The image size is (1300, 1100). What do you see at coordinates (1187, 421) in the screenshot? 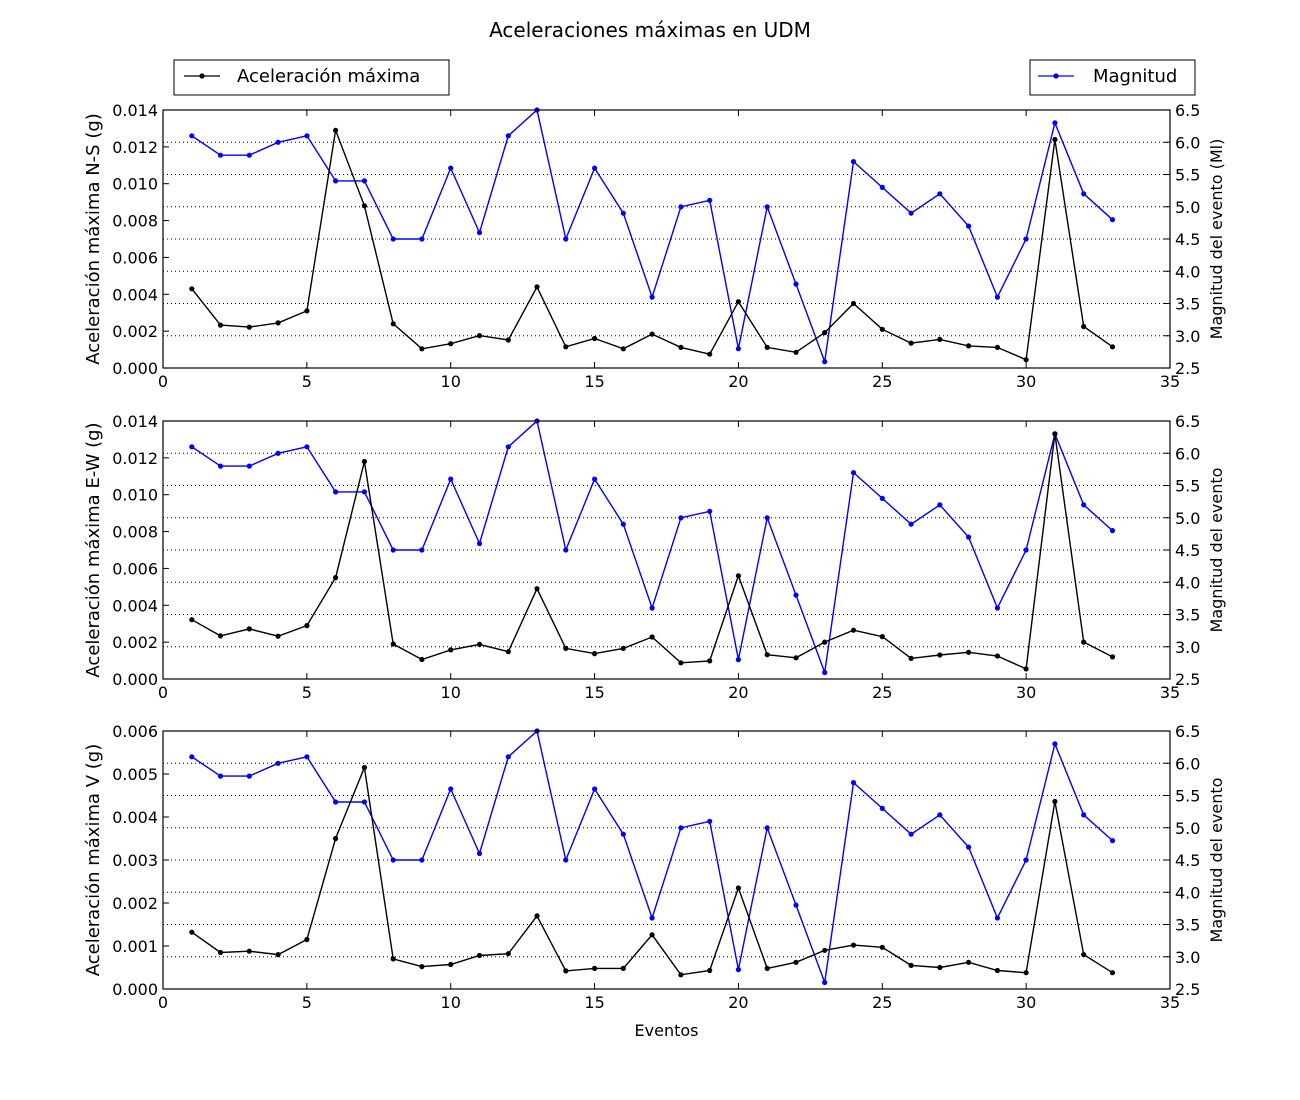
I see `y2-tick-label: 6.5` at bounding box center [1187, 421].